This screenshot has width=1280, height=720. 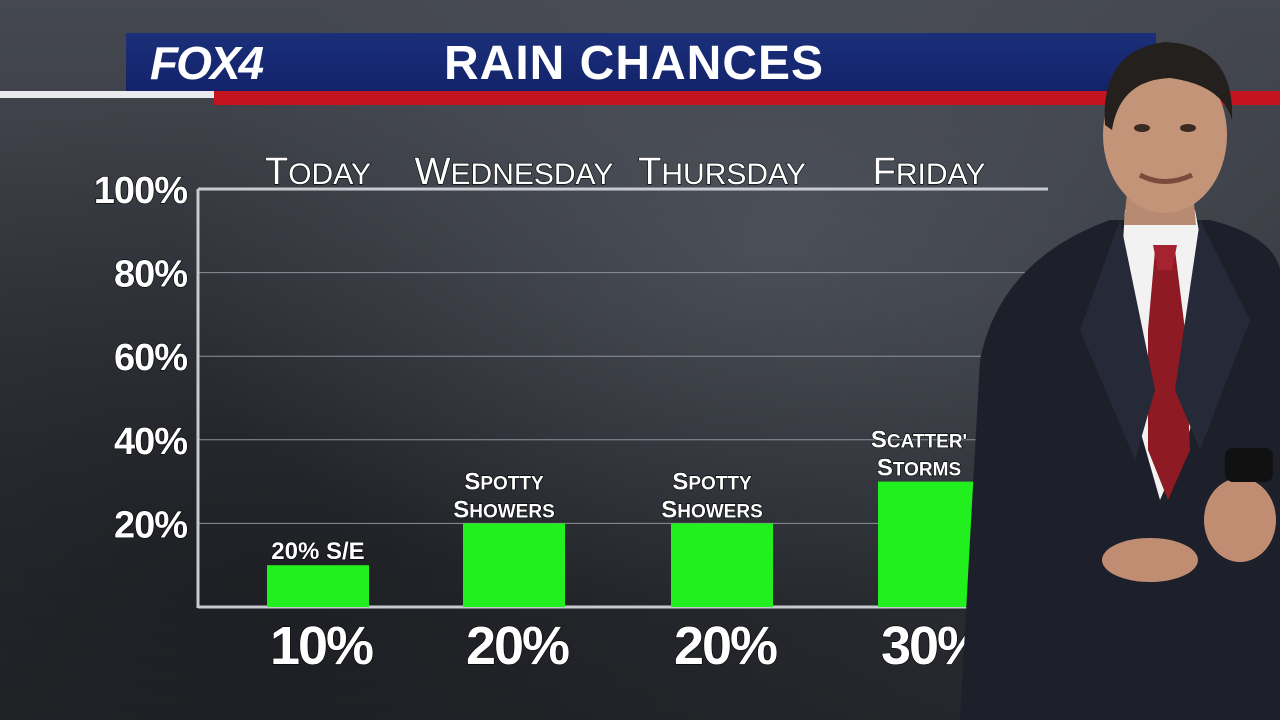 I want to click on bar-annotation: STORMS, so click(x=919, y=468).